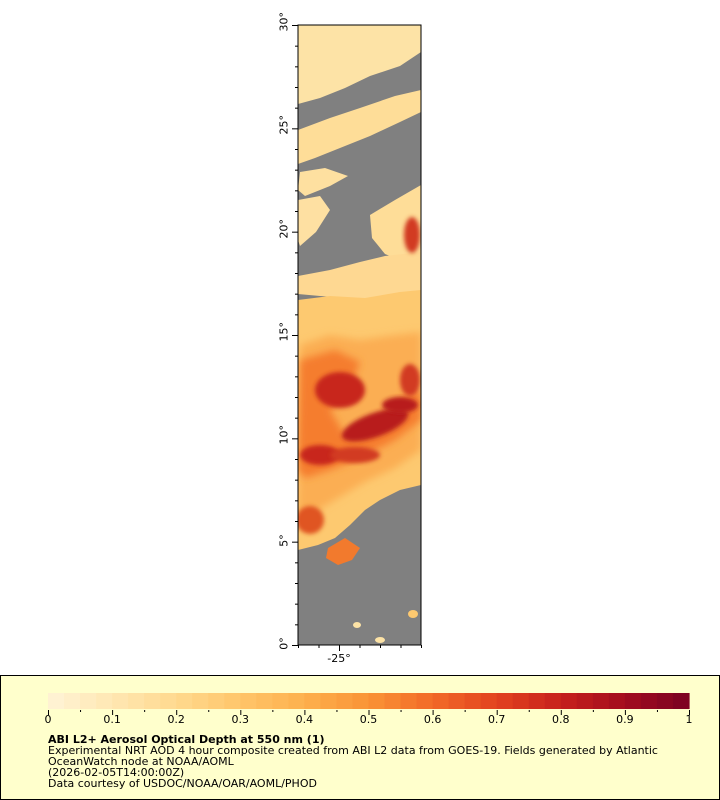 The image size is (720, 800). Describe the element at coordinates (368, 719) in the screenshot. I see `colorbar-tick-label: 0.5` at that location.